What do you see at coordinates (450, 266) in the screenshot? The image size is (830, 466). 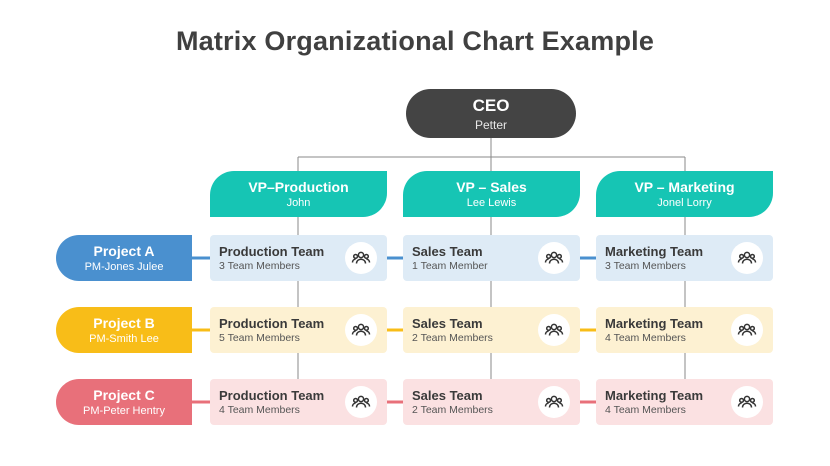 I see `team-members: 1 Team Member` at bounding box center [450, 266].